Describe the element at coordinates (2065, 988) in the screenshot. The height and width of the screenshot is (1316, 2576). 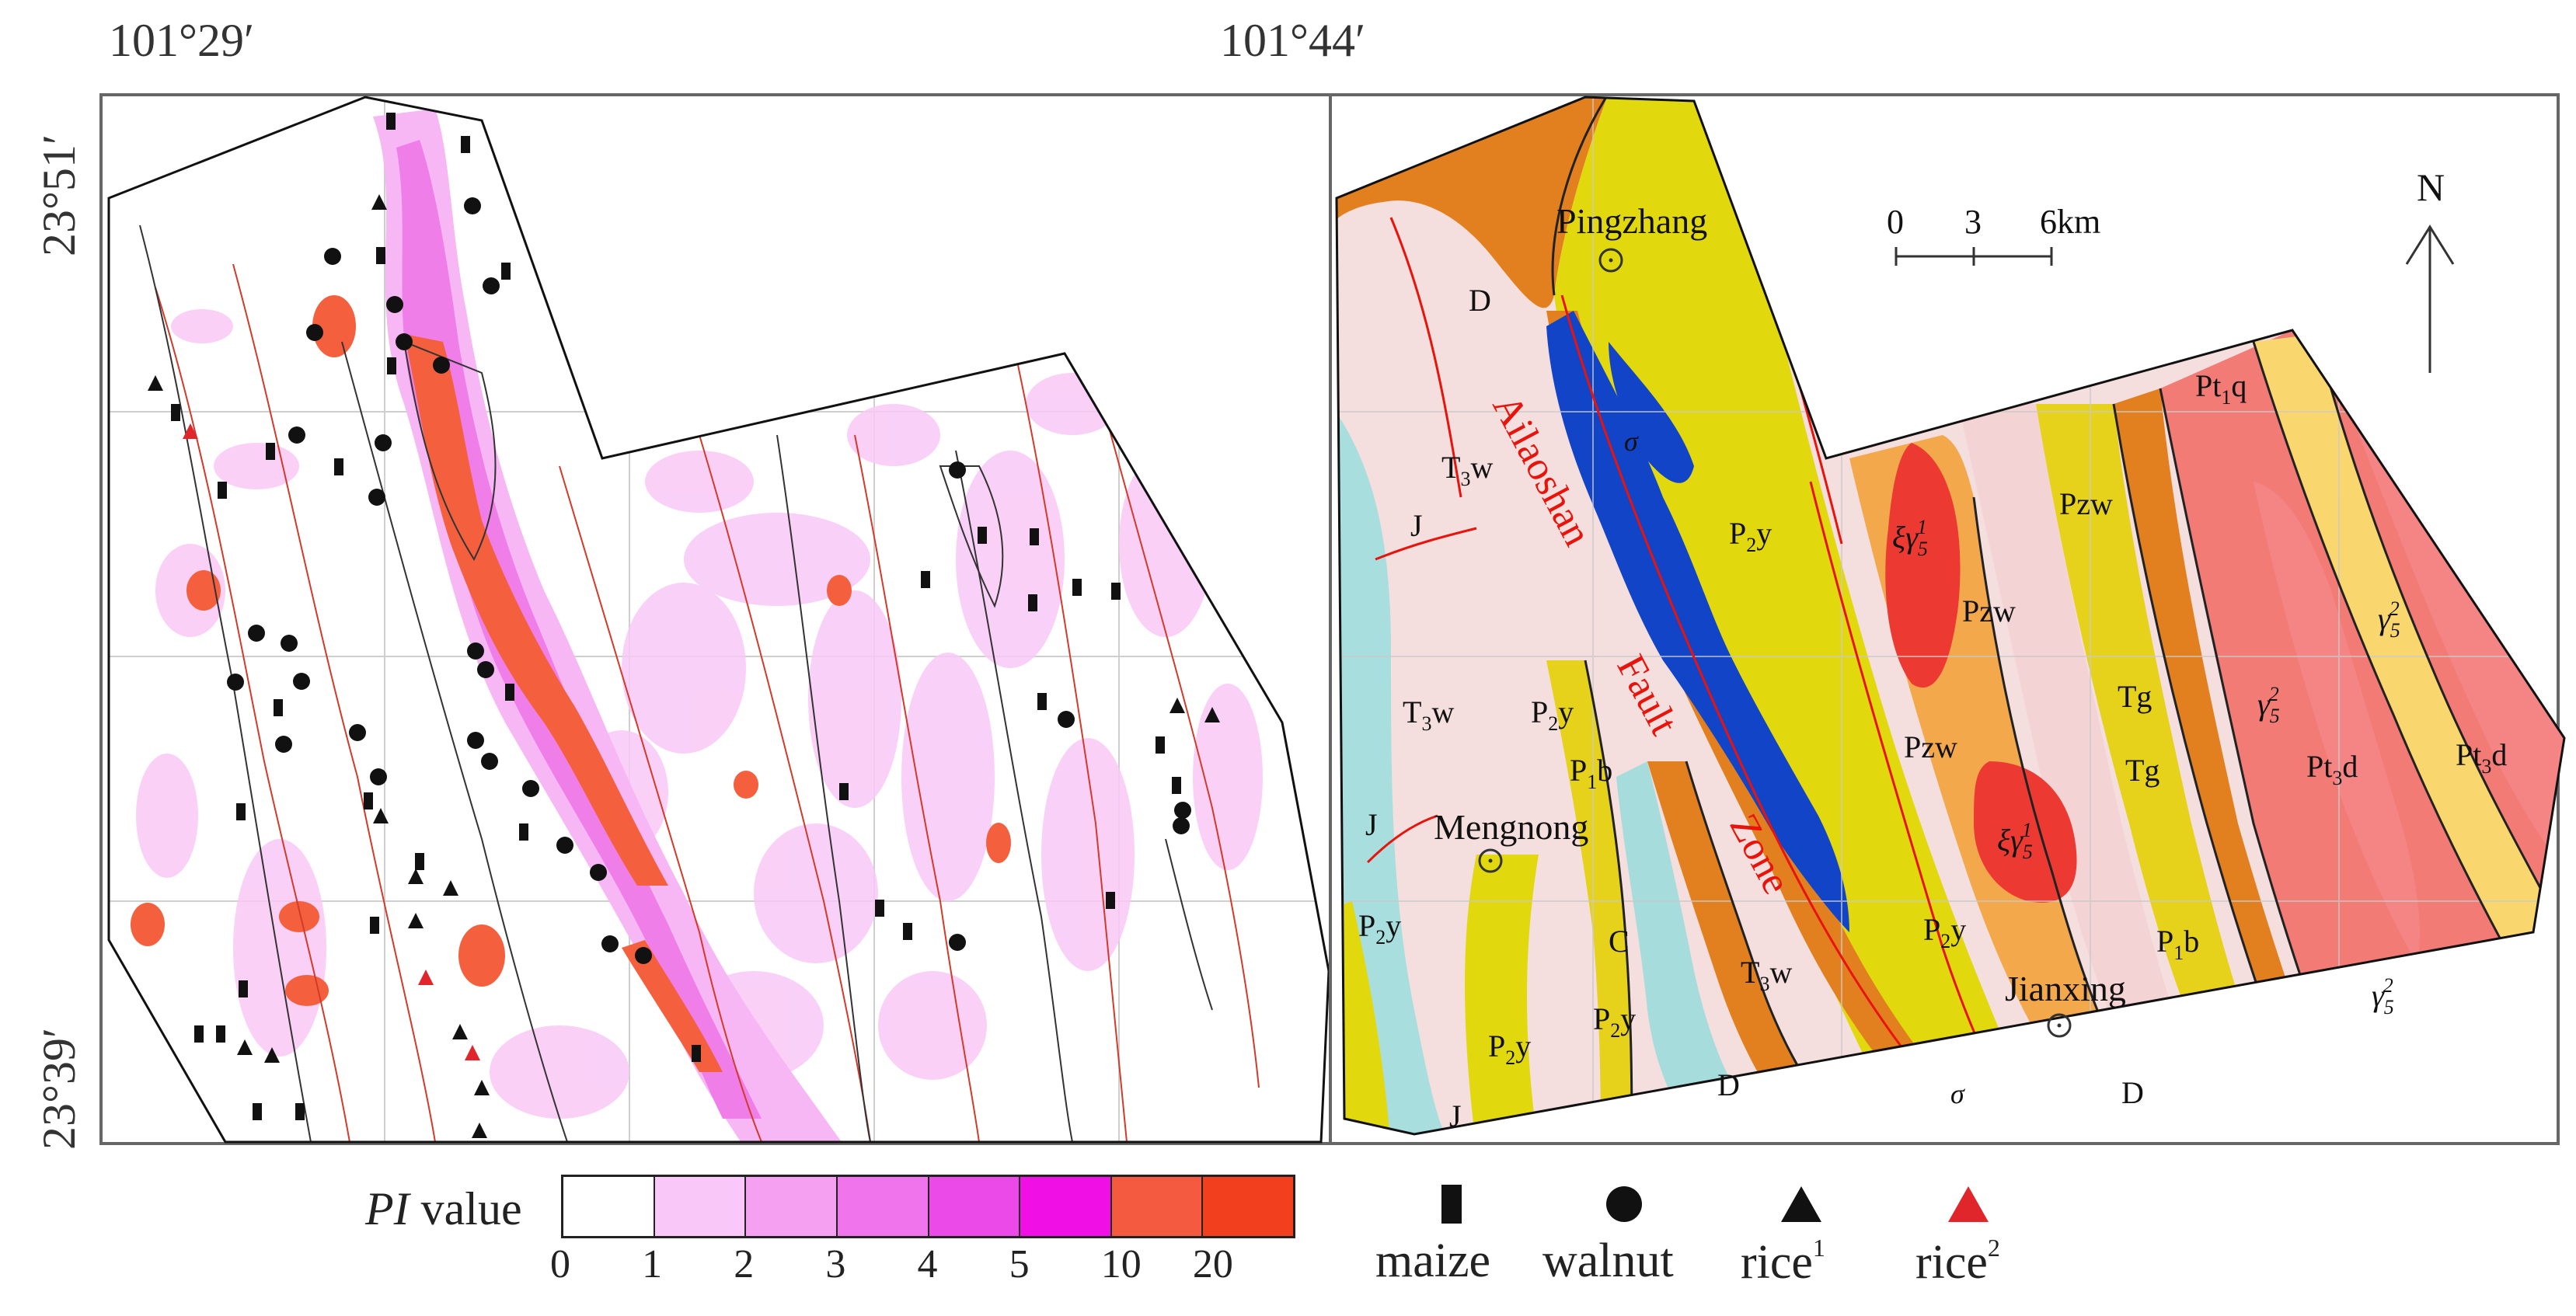
I see `town-label-jianxing: Jianxing` at that location.